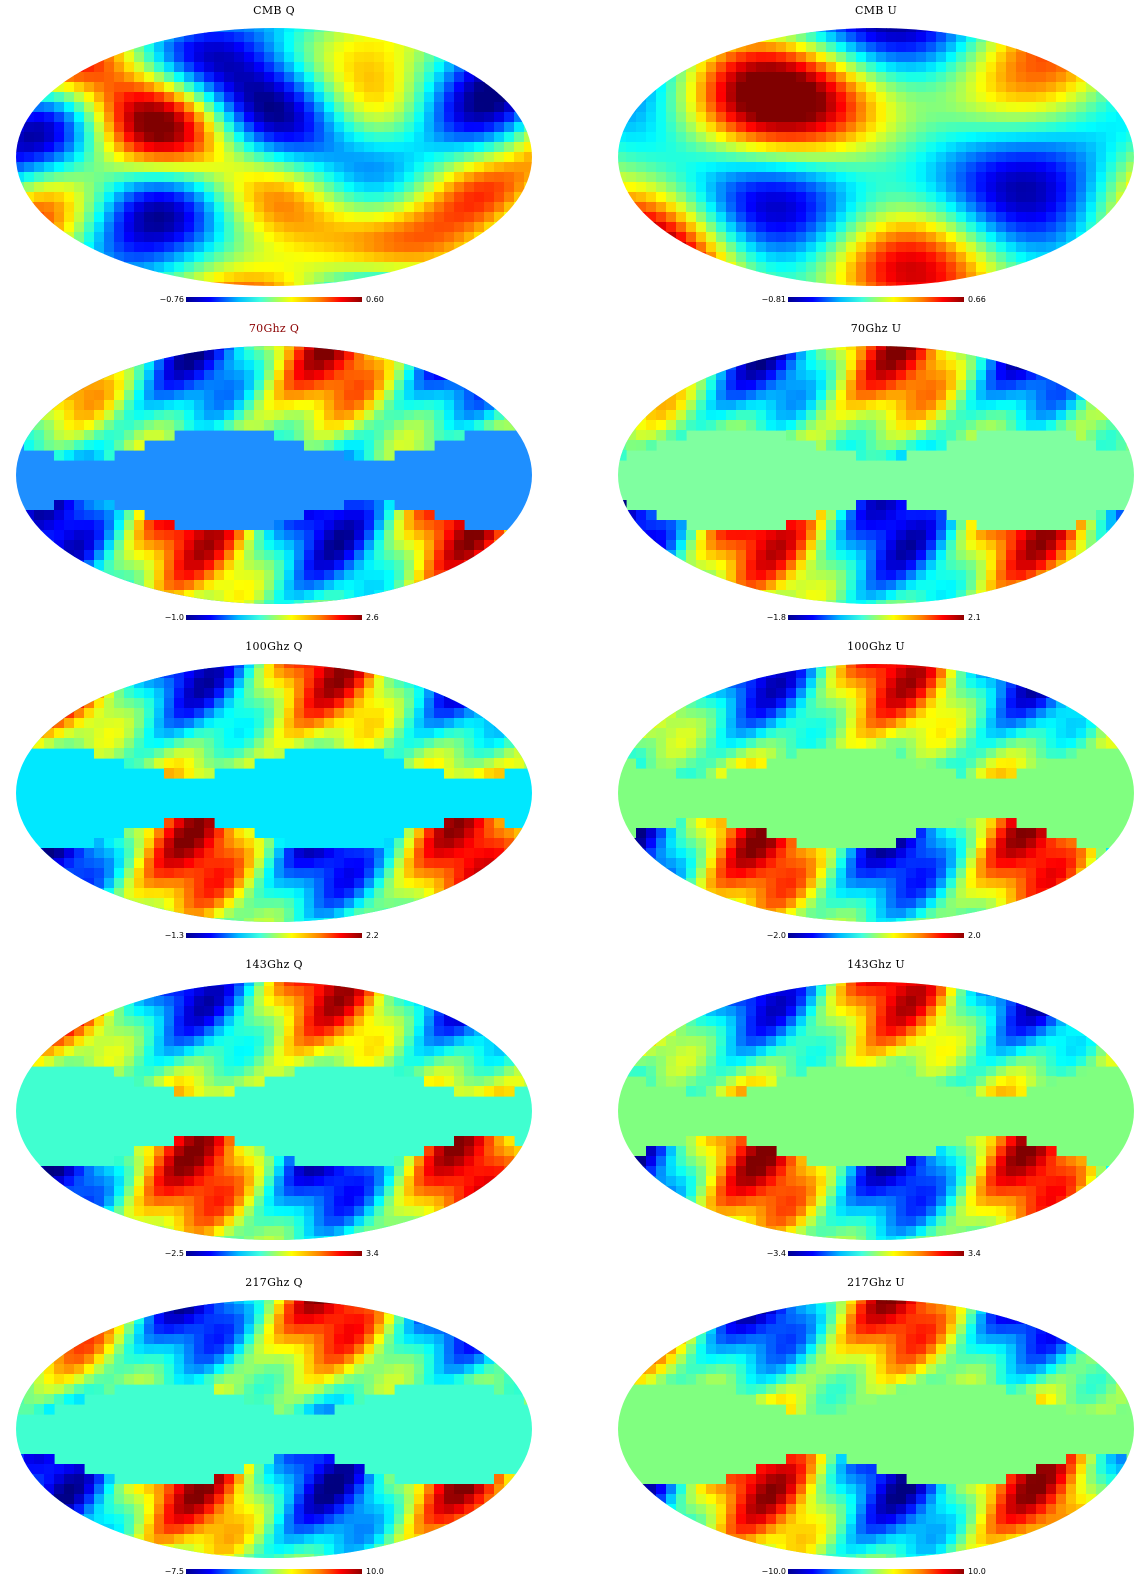 The height and width of the screenshot is (1596, 1140). I want to click on colorbar-min-label: −1.8, so click(776, 617).